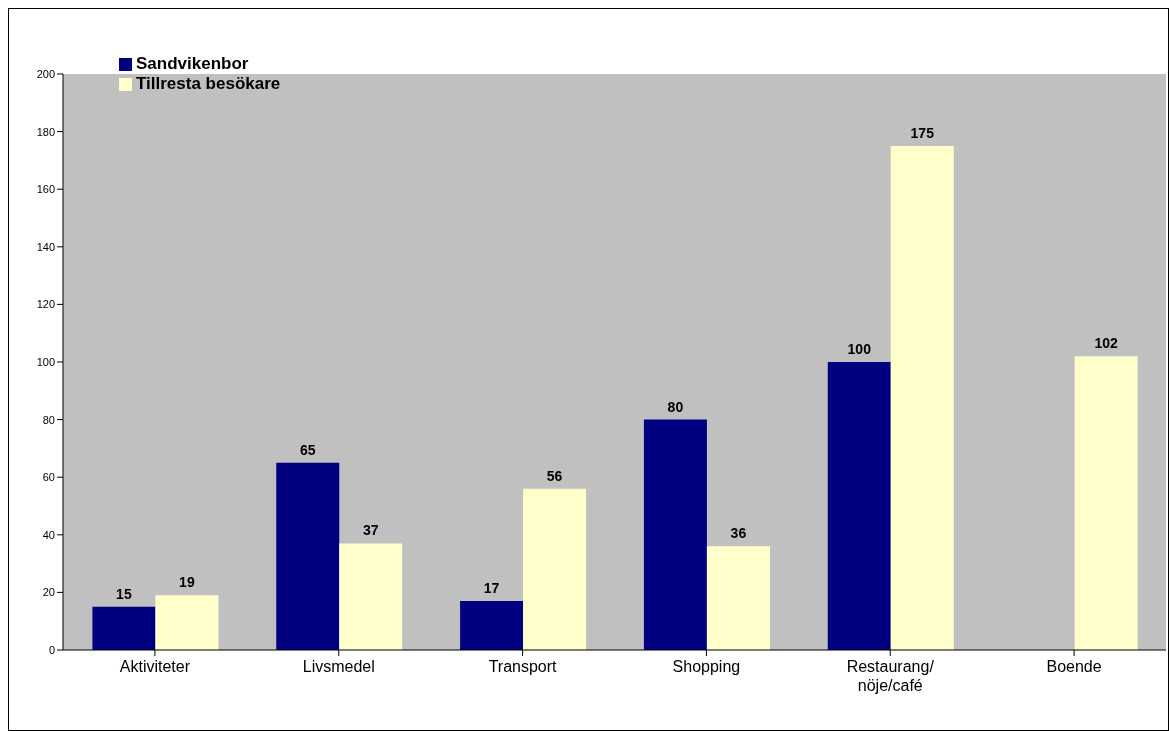 This screenshot has height=731, width=1169. Describe the element at coordinates (45, 189) in the screenshot. I see `y-tick-label: 160` at that location.